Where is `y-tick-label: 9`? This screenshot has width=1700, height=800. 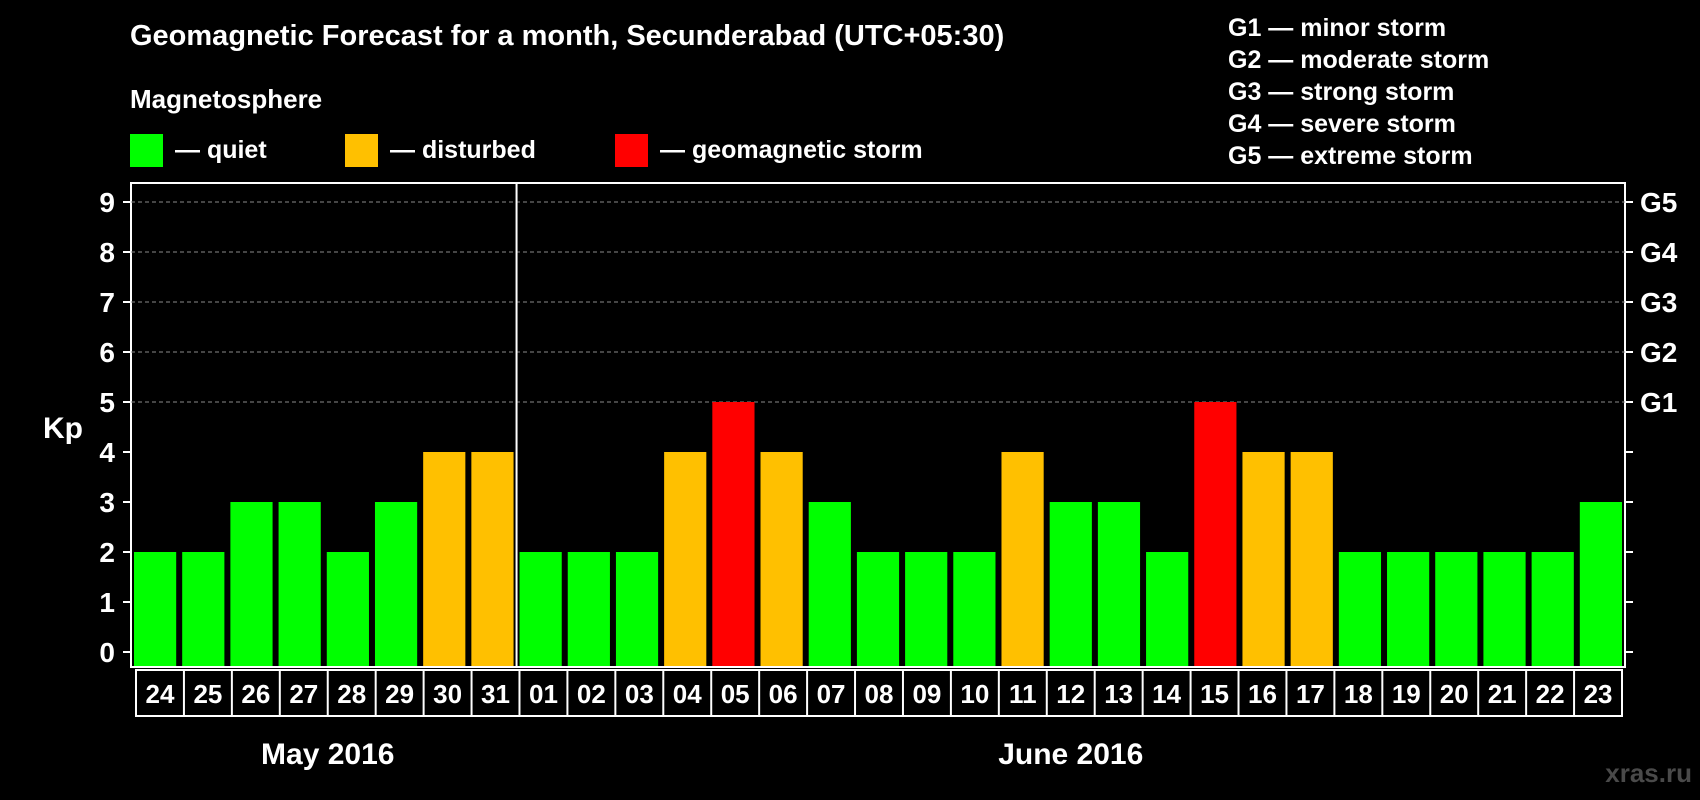
y-tick-label: 9 is located at coordinates (107, 202).